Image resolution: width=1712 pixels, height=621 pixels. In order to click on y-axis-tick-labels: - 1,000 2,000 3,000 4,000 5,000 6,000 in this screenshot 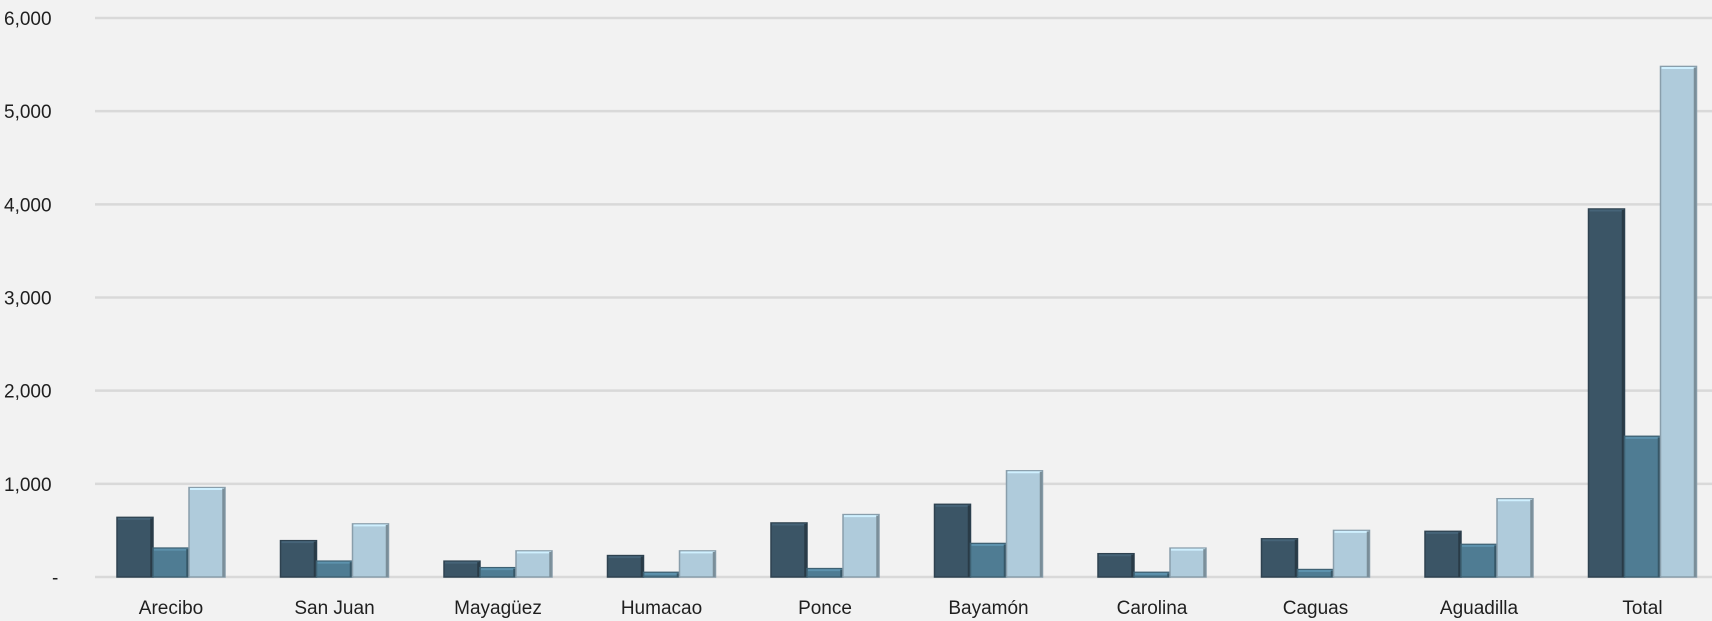, I will do `click(31, 299)`.